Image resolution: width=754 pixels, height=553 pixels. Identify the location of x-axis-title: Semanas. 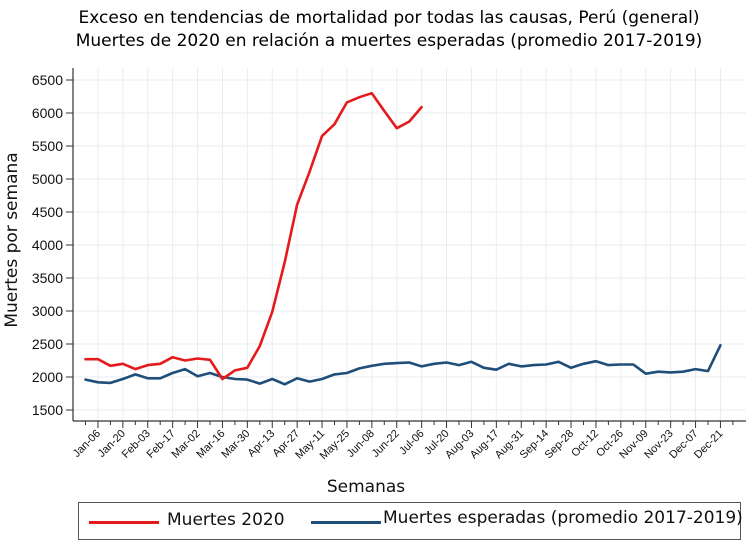
(366, 487).